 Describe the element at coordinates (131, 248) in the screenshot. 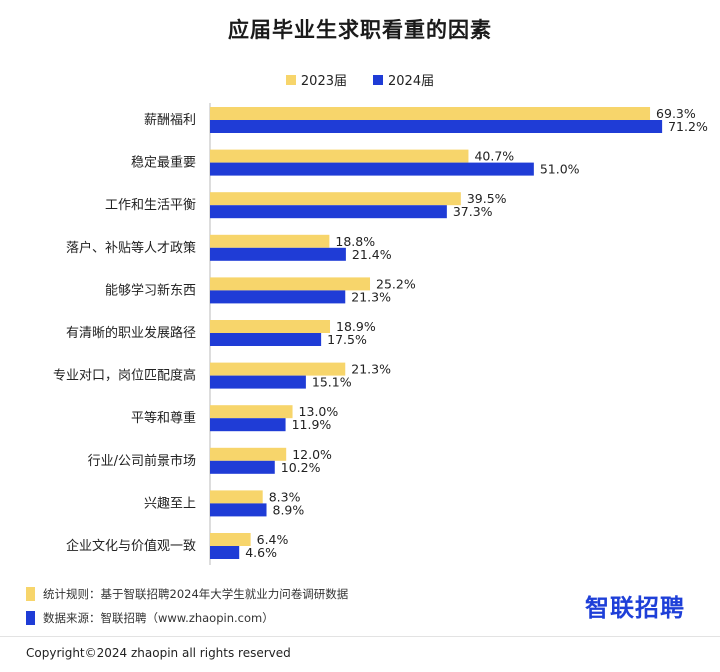

I see `category-label-3: 落户、补贴等人才政策` at that location.